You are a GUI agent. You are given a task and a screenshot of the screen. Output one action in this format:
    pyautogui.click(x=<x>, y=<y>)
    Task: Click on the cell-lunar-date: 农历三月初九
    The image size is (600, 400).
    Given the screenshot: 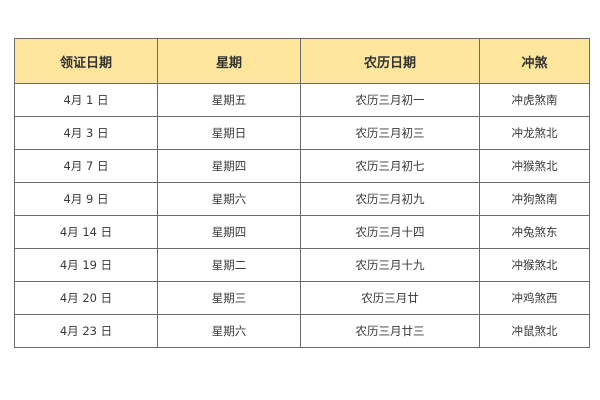 What is the action you would take?
    pyautogui.click(x=390, y=199)
    